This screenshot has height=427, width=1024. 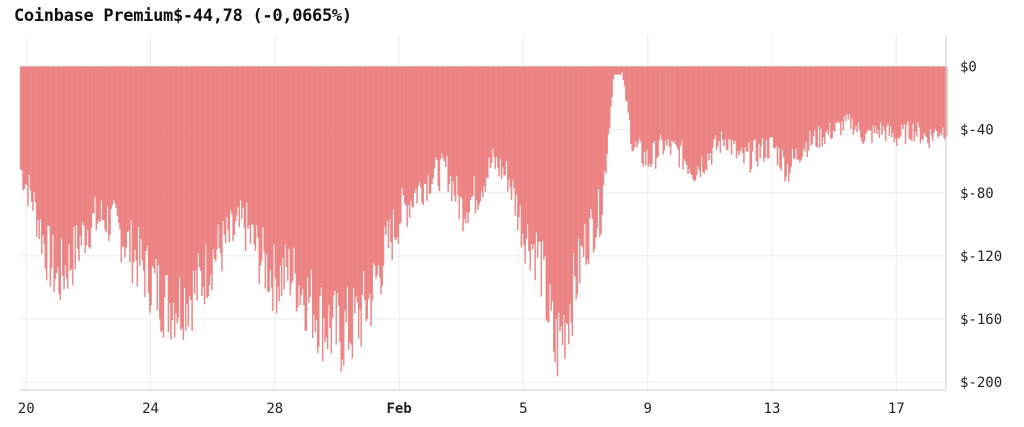 What do you see at coordinates (981, 257) in the screenshot?
I see `y-tick-label: $-120` at bounding box center [981, 257].